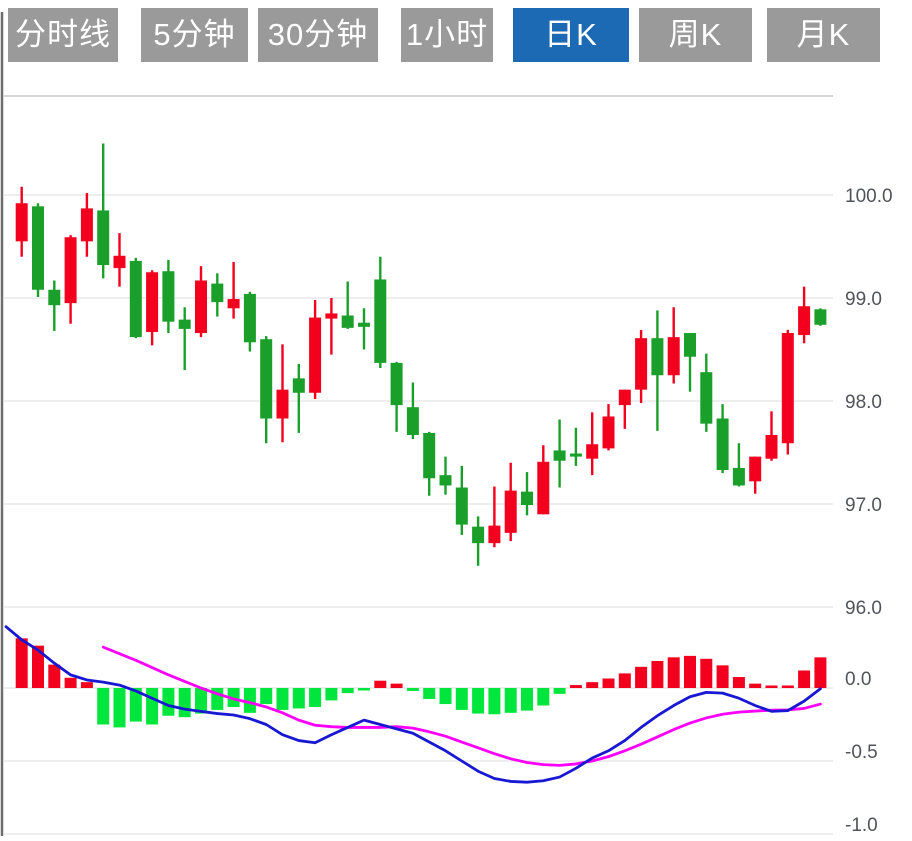 The image size is (912, 841). What do you see at coordinates (863, 402) in the screenshot?
I see `price-axis-label: 98.0` at bounding box center [863, 402].